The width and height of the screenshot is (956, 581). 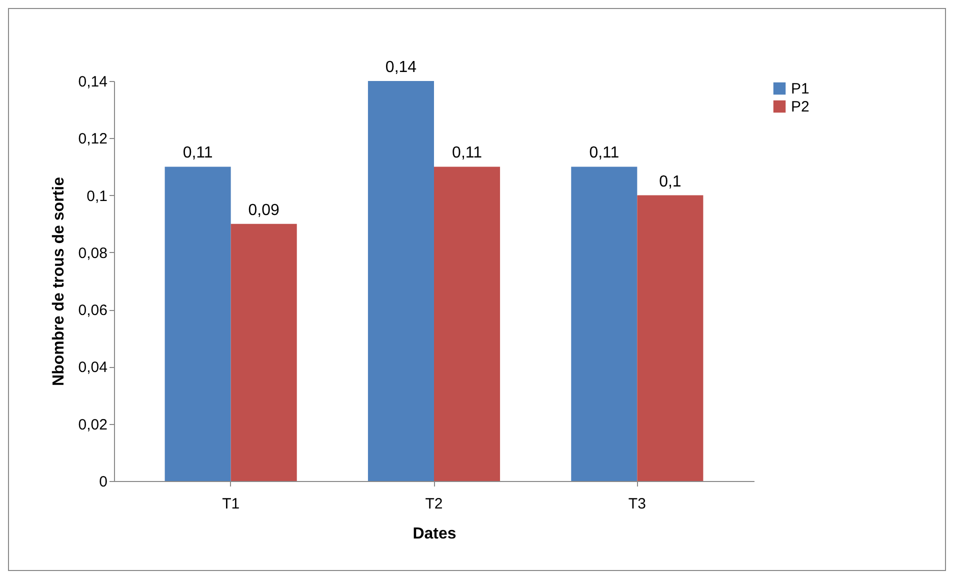 What do you see at coordinates (93, 367) in the screenshot?
I see `y-tick-label: 0,04` at bounding box center [93, 367].